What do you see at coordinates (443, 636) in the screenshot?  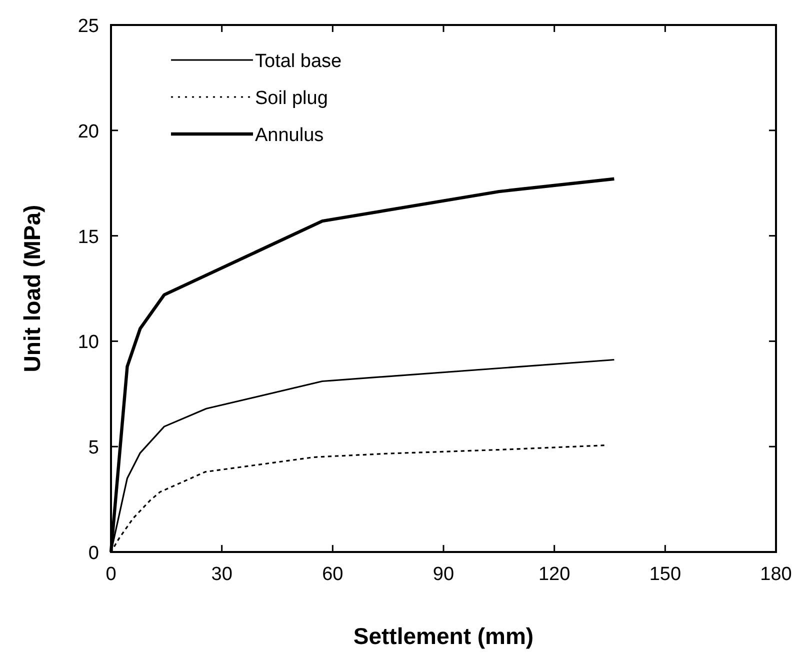 I see `x-axis-title: Settlement (mm)` at bounding box center [443, 636].